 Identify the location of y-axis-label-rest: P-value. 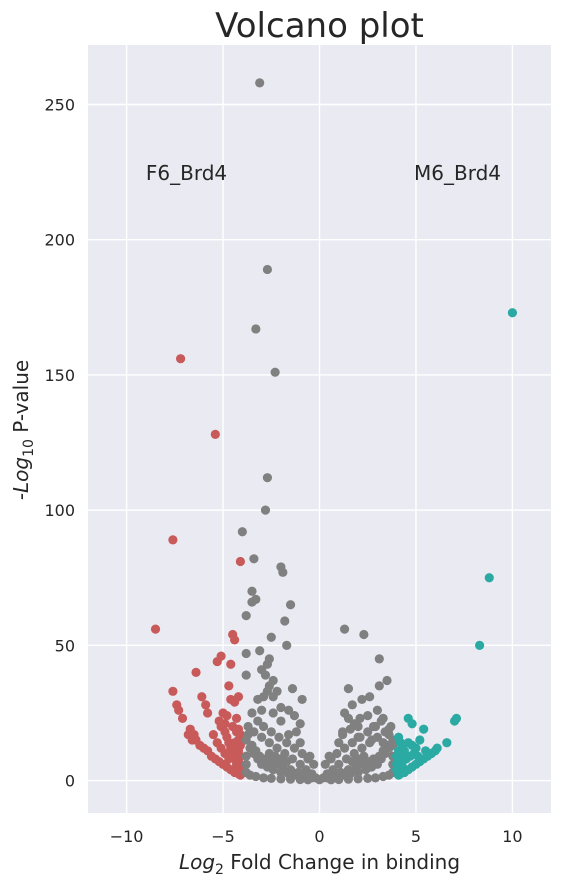
(21, 399).